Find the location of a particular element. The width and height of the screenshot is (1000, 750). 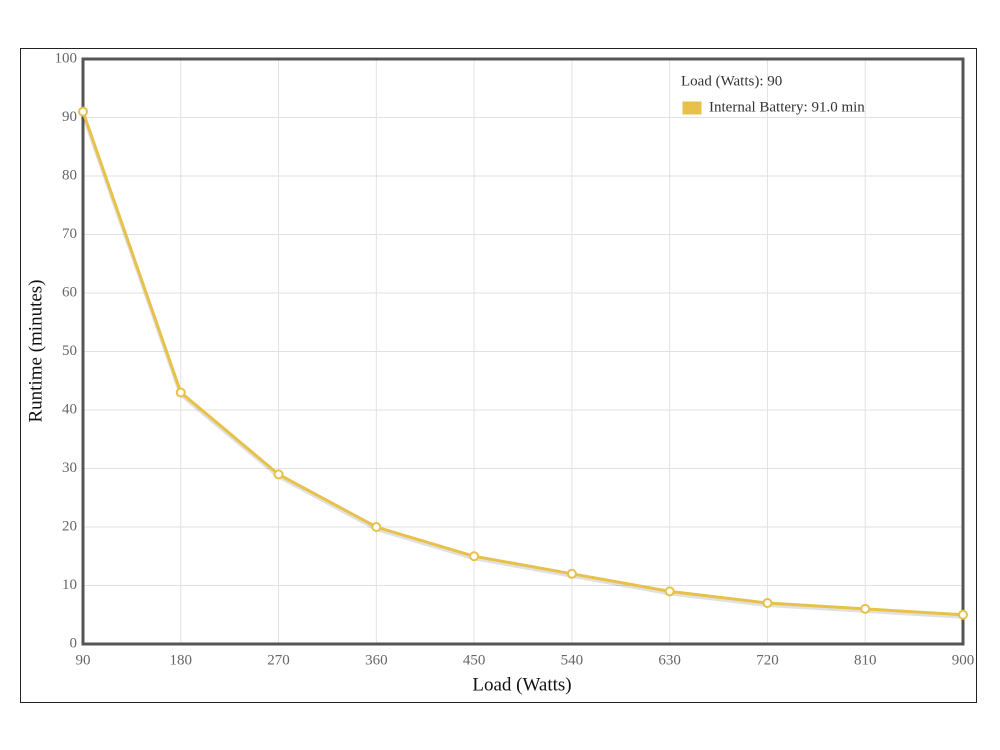

y-tick-label: 10 is located at coordinates (69, 585).